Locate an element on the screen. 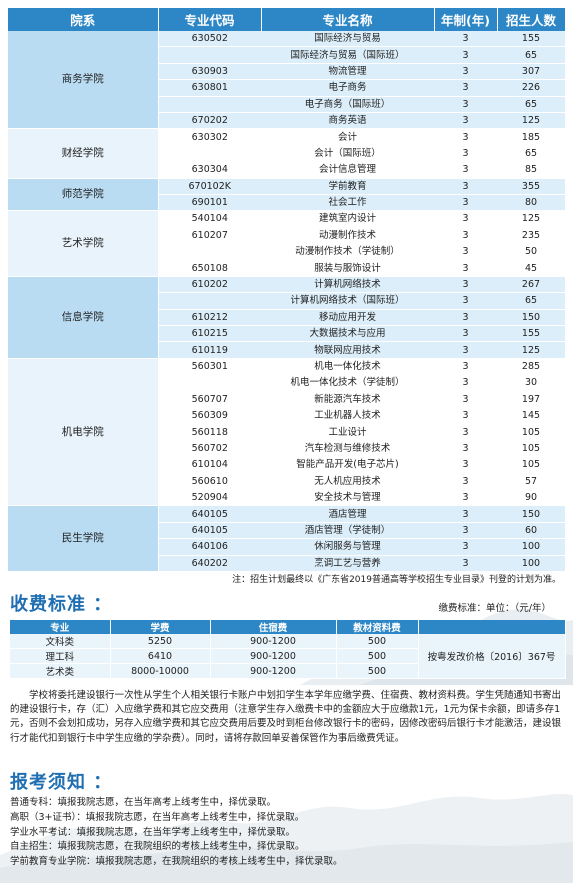 Image resolution: width=573 pixels, height=883 pixels. major-name: 机电一体化技术 is located at coordinates (347, 367).